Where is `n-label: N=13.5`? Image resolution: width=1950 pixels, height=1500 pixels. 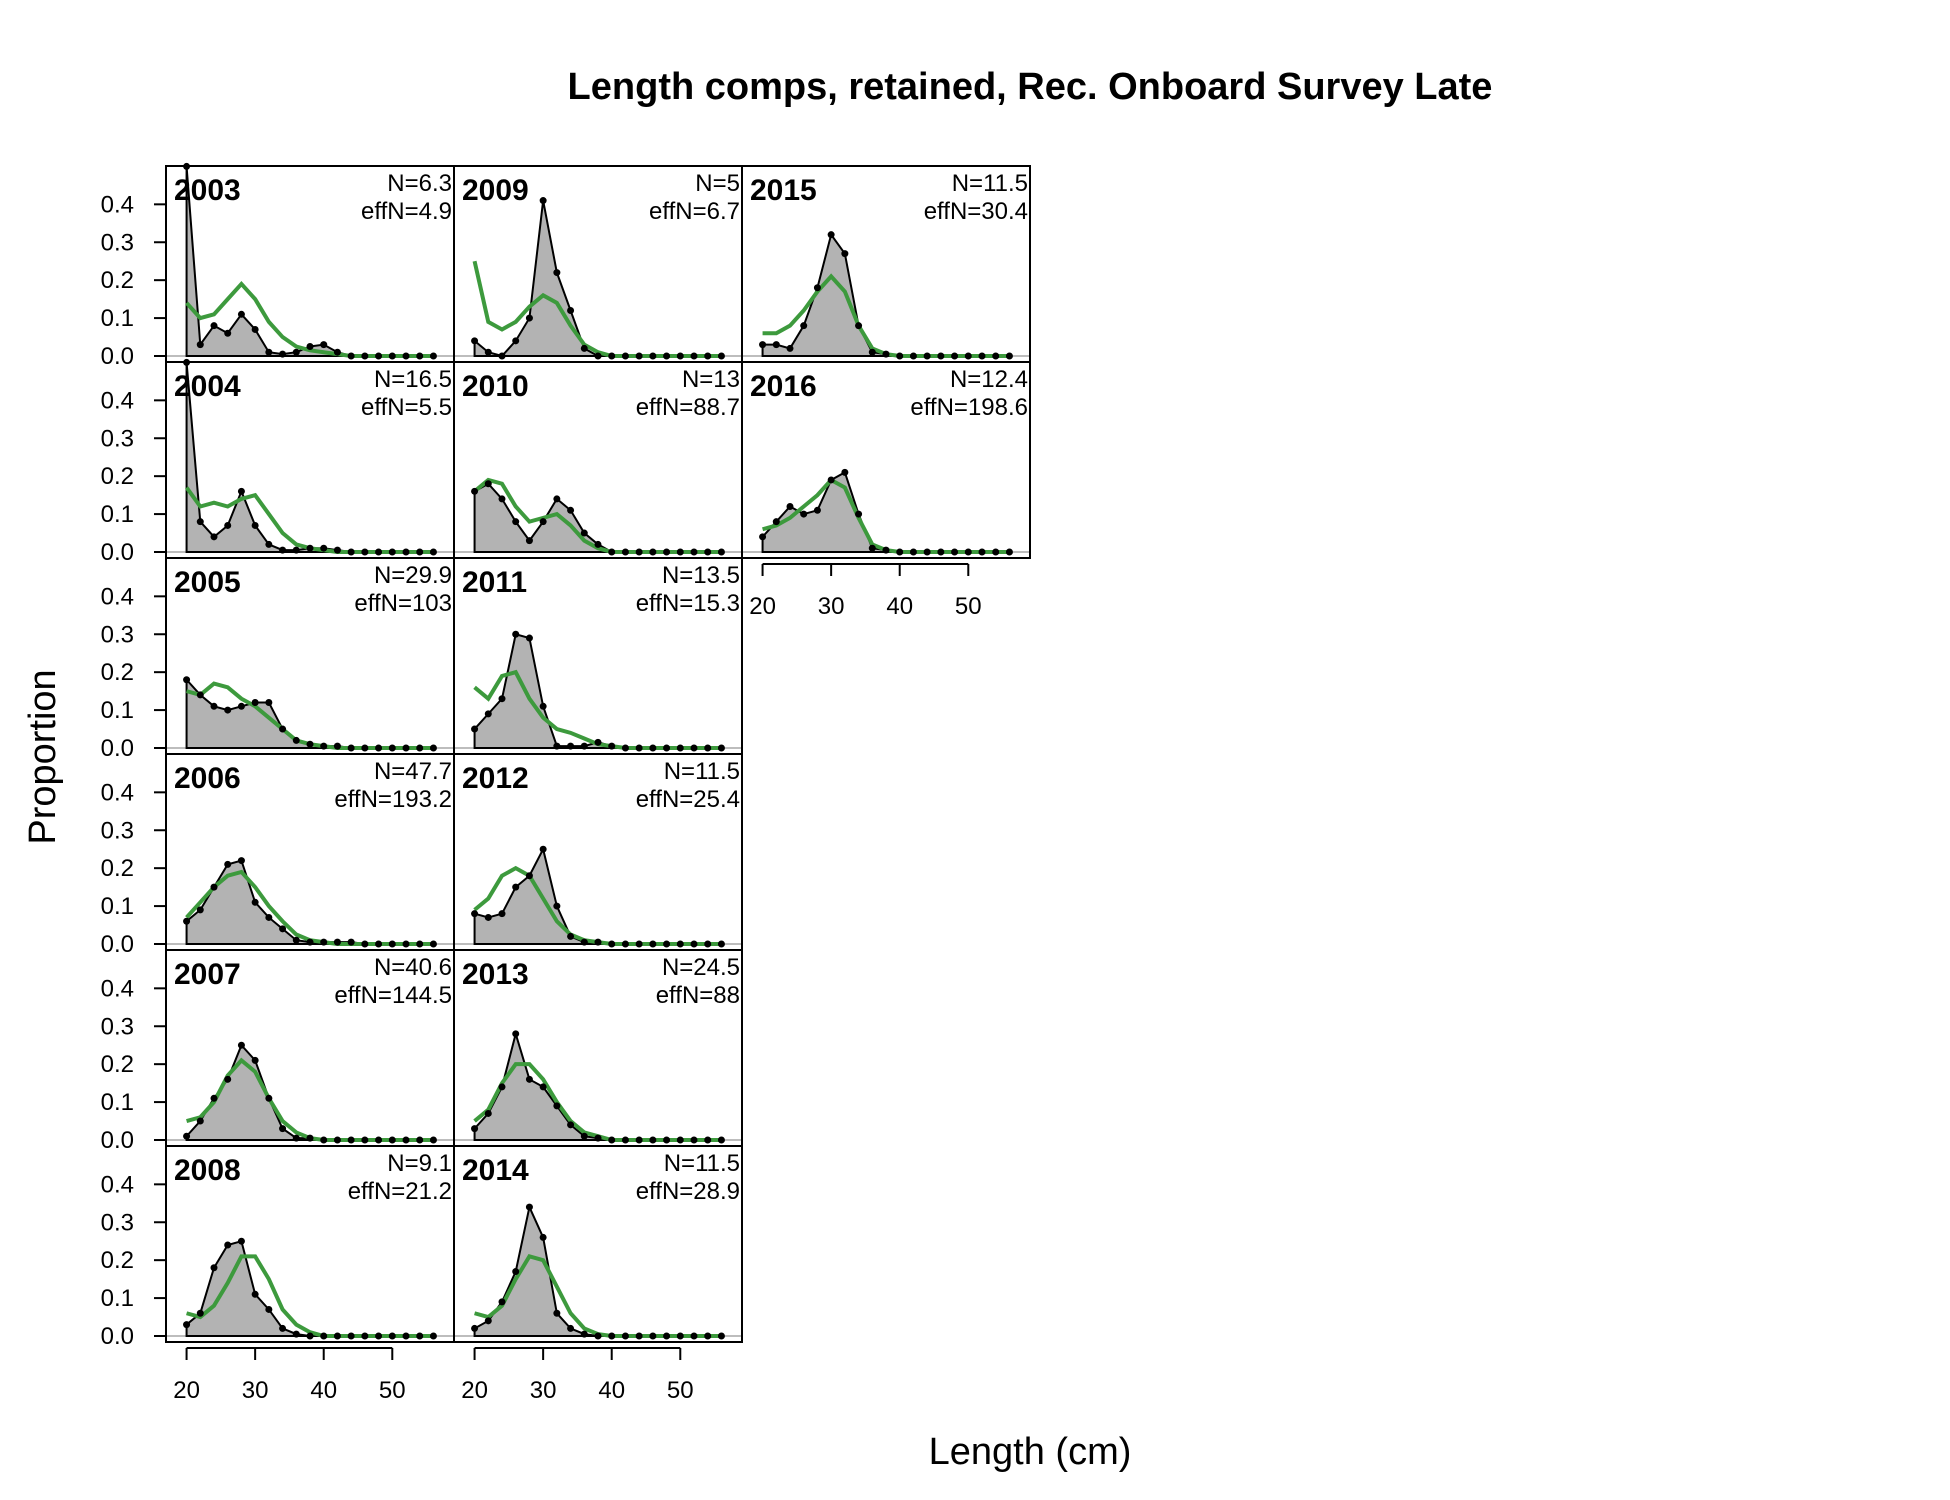
n-label: N=13.5 is located at coordinates (701, 575).